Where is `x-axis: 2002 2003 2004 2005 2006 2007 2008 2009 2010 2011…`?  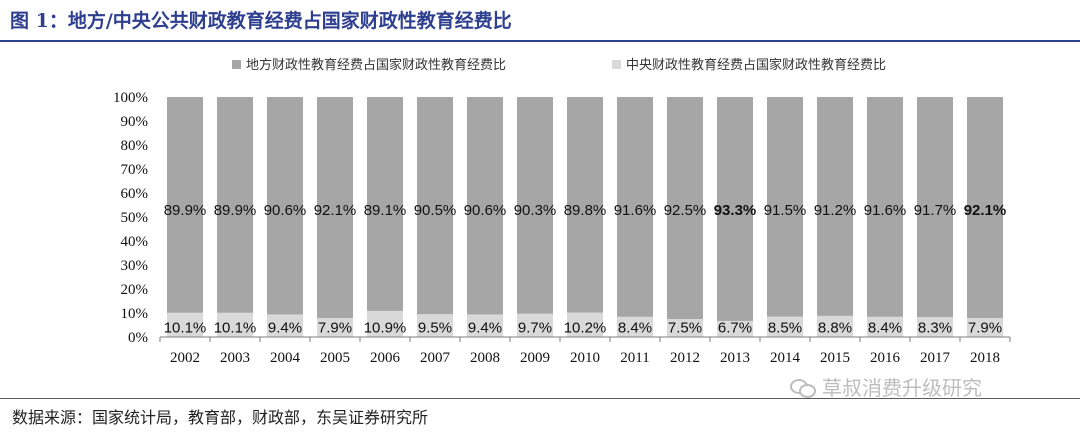
x-axis: 2002 2003 2004 2005 2006 2007 2008 2009 2010 2011… is located at coordinates (585, 351).